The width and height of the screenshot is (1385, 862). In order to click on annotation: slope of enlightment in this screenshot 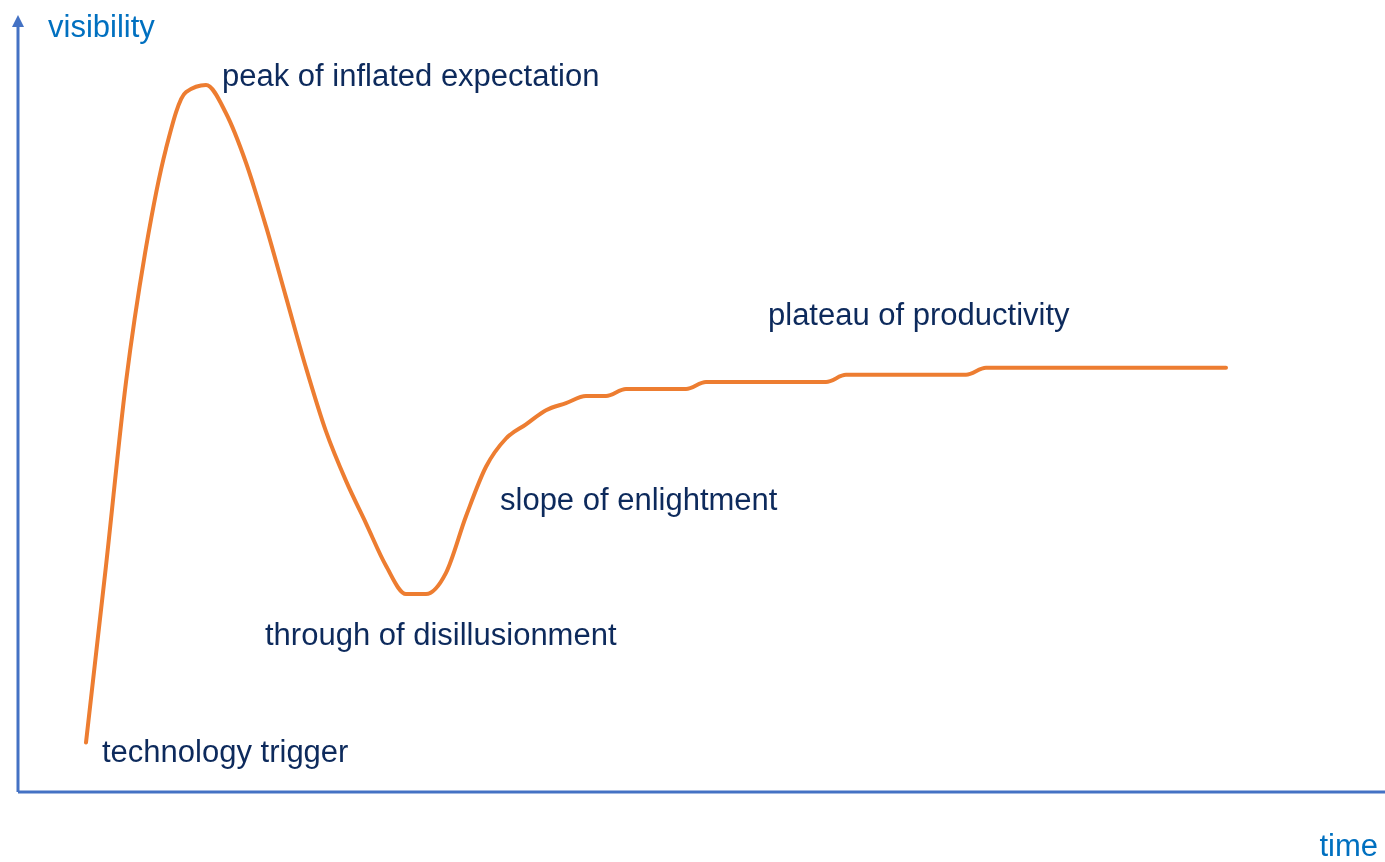, I will do `click(639, 499)`.